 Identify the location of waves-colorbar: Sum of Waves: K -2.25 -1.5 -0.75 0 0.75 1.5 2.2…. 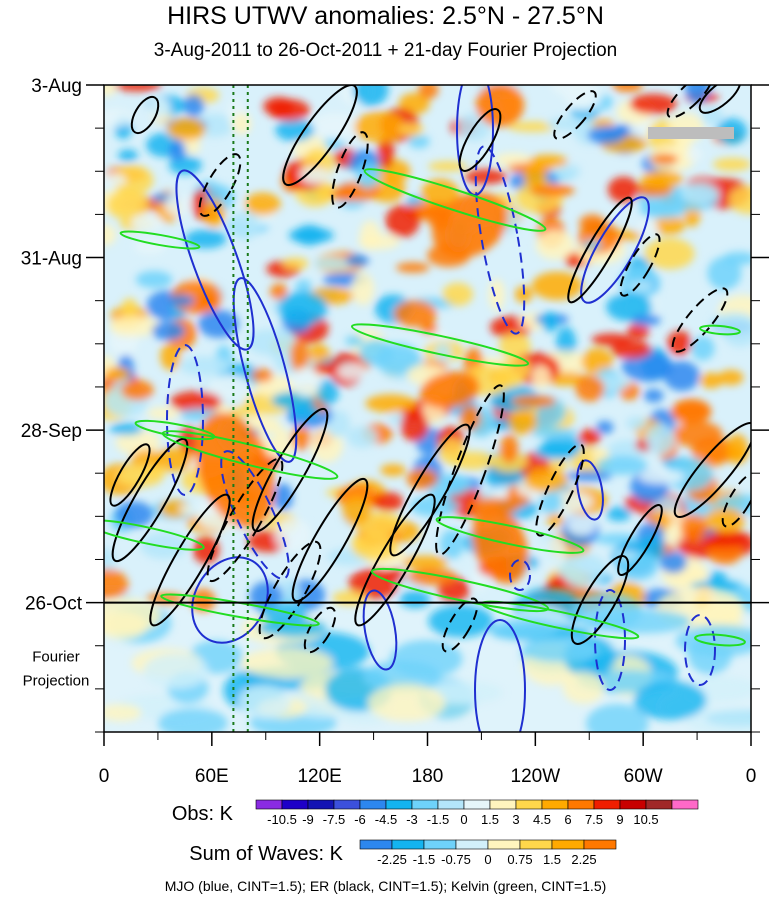
(403, 853).